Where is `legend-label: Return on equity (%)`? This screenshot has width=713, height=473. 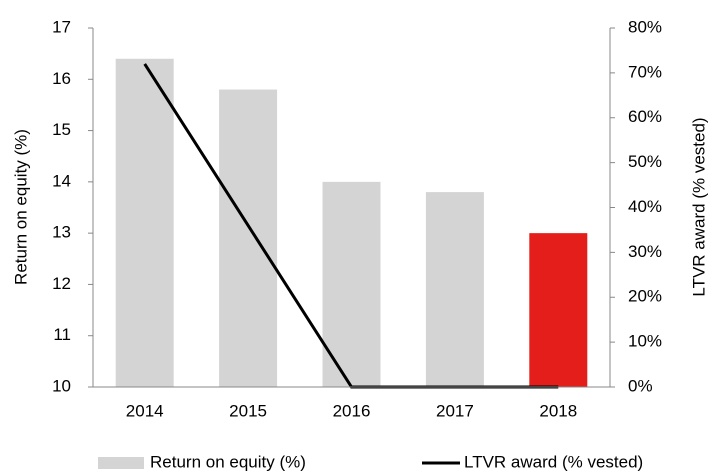
legend-label: Return on equity (%) is located at coordinates (228, 461).